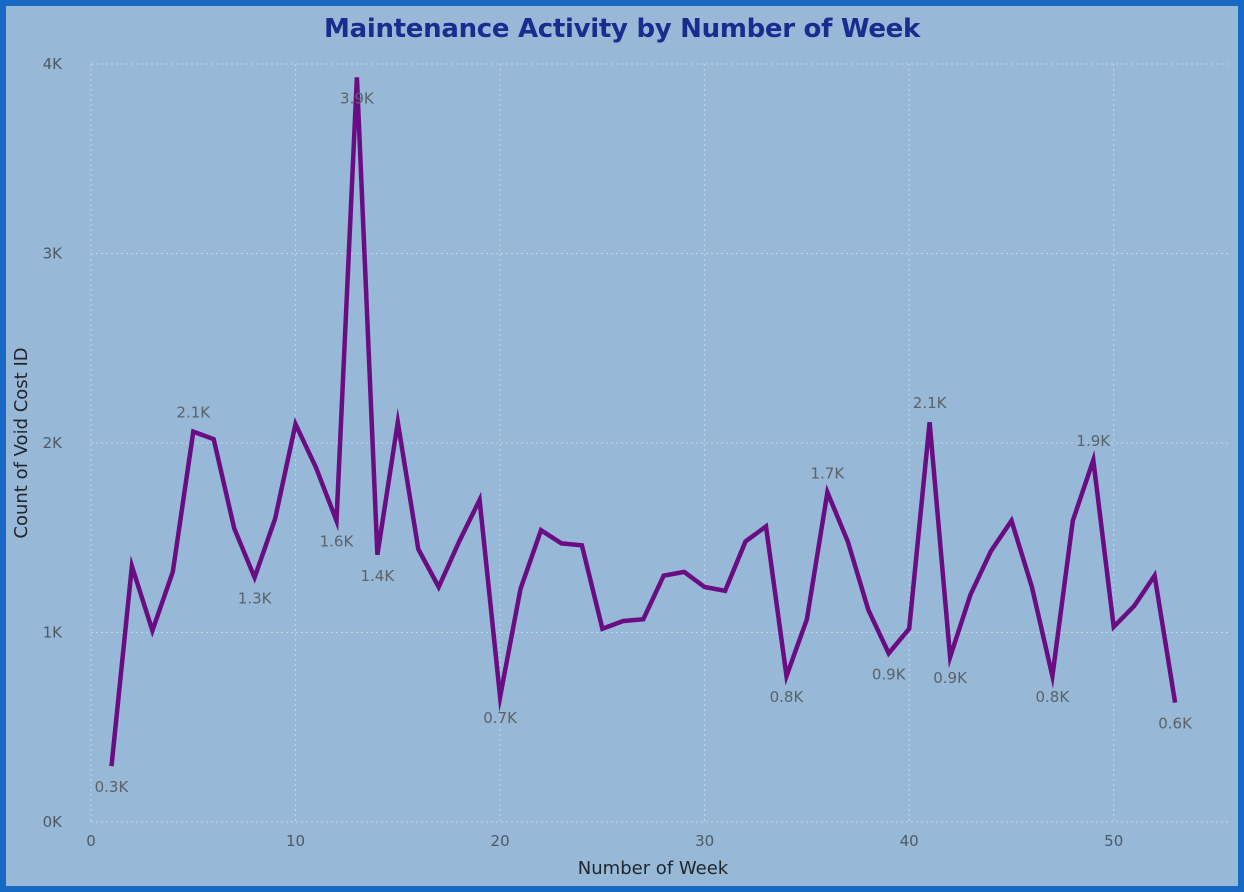  What do you see at coordinates (622, 29) in the screenshot?
I see `chart-title: Maintenance Activity by Number of Week` at bounding box center [622, 29].